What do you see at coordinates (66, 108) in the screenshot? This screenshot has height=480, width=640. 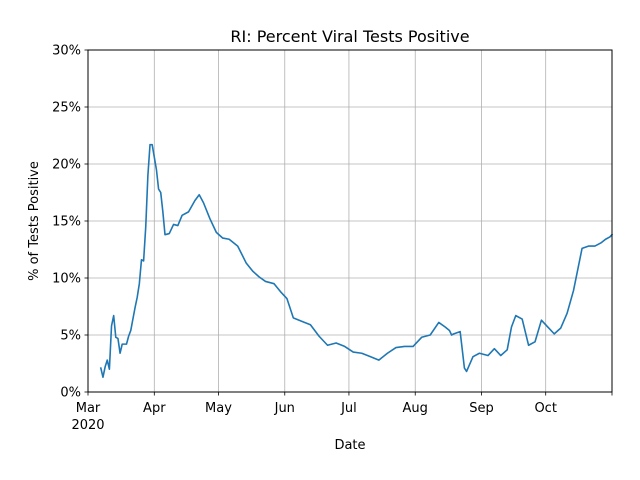 I see `y-tick-label: 25%` at bounding box center [66, 108].